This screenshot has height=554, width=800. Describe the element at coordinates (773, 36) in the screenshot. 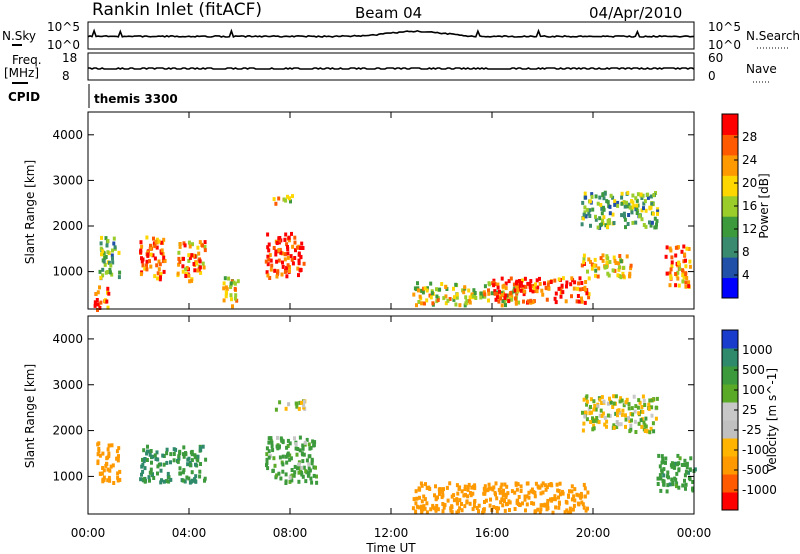

I see `nsearch-label: N.Search` at that location.